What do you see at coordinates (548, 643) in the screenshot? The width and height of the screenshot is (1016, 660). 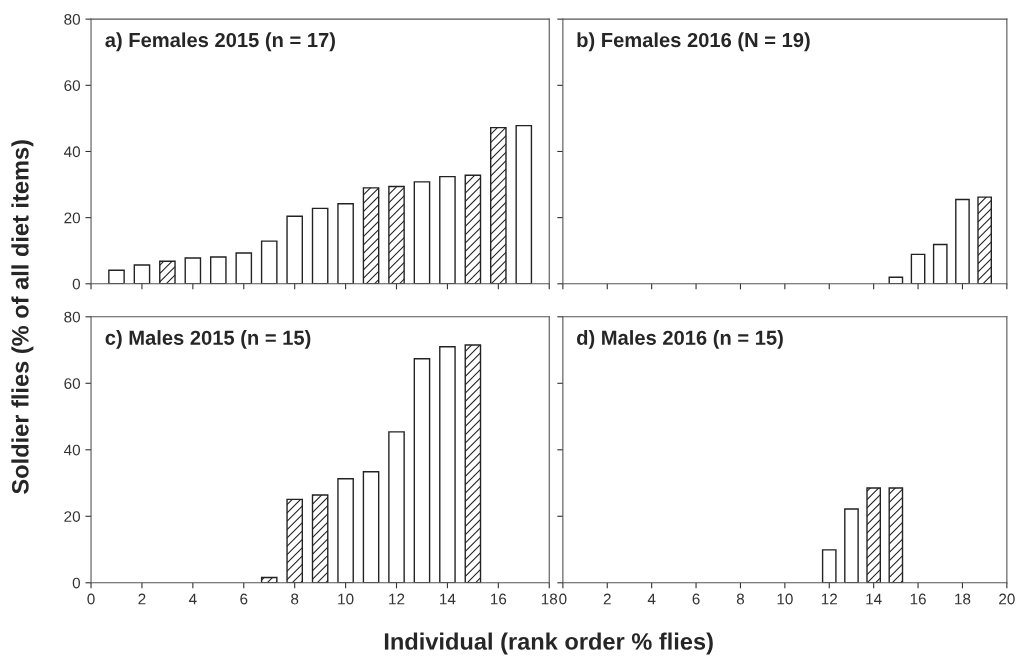 I see `x-axis-title: Individual (rank order % flies)` at bounding box center [548, 643].